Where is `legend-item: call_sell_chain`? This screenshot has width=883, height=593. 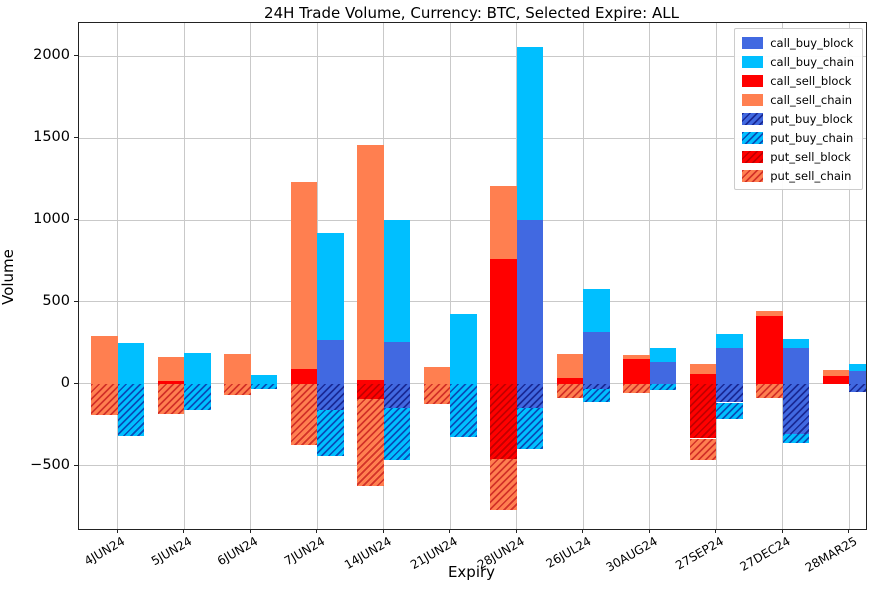
legend-item: call_sell_chain is located at coordinates (798, 99).